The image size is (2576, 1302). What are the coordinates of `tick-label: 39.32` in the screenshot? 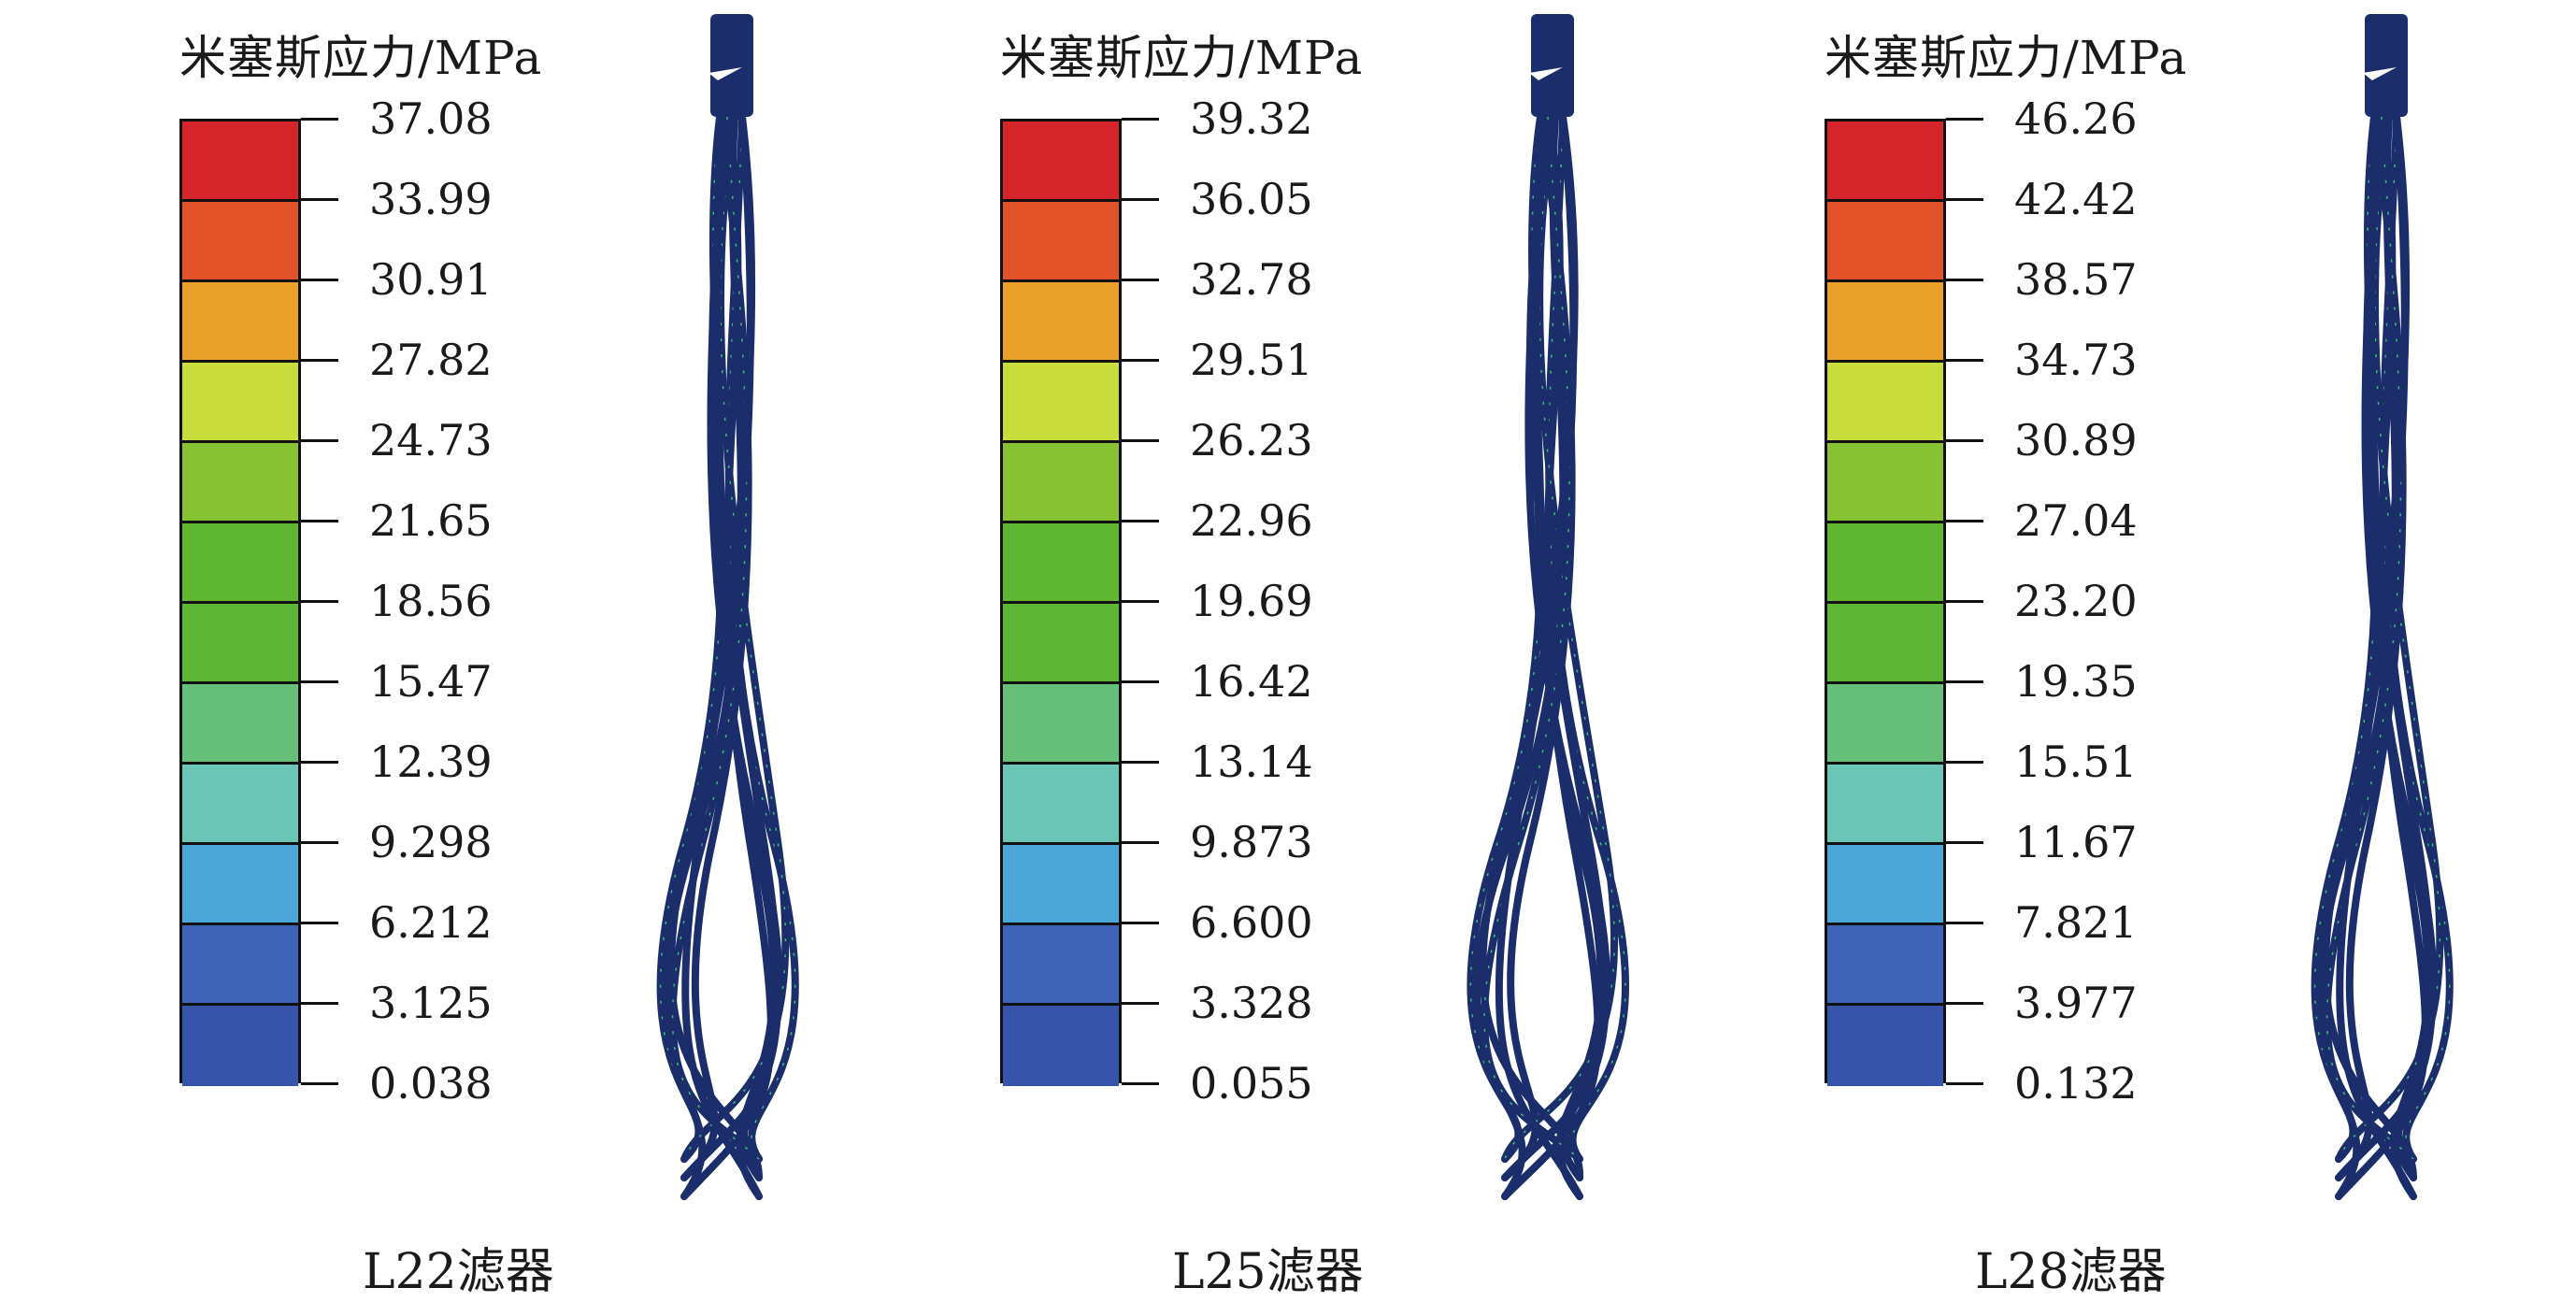 It's located at (1251, 118).